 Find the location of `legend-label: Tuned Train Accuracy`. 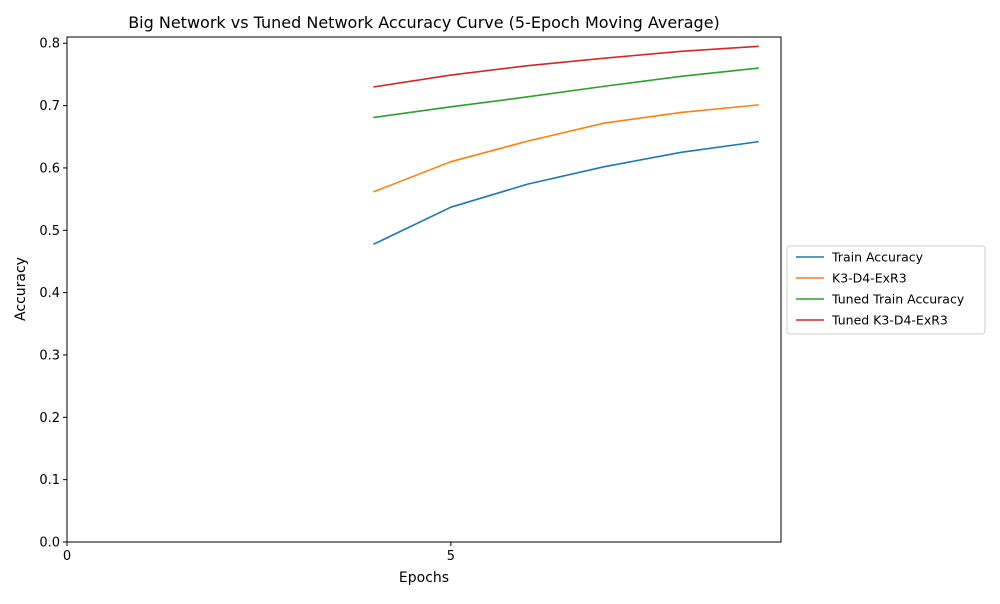

legend-label: Tuned Train Accuracy is located at coordinates (898, 299).